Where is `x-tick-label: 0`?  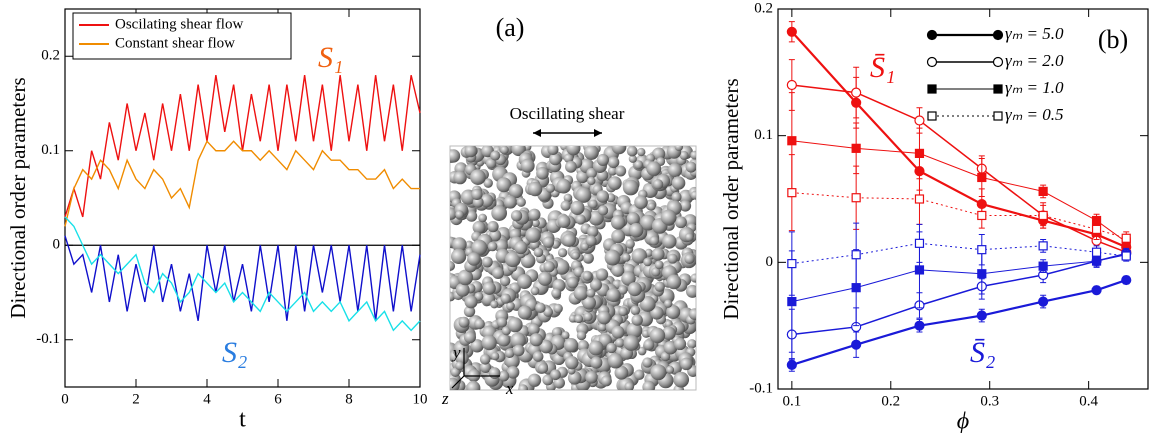 x-tick-label: 0 is located at coordinates (65, 399).